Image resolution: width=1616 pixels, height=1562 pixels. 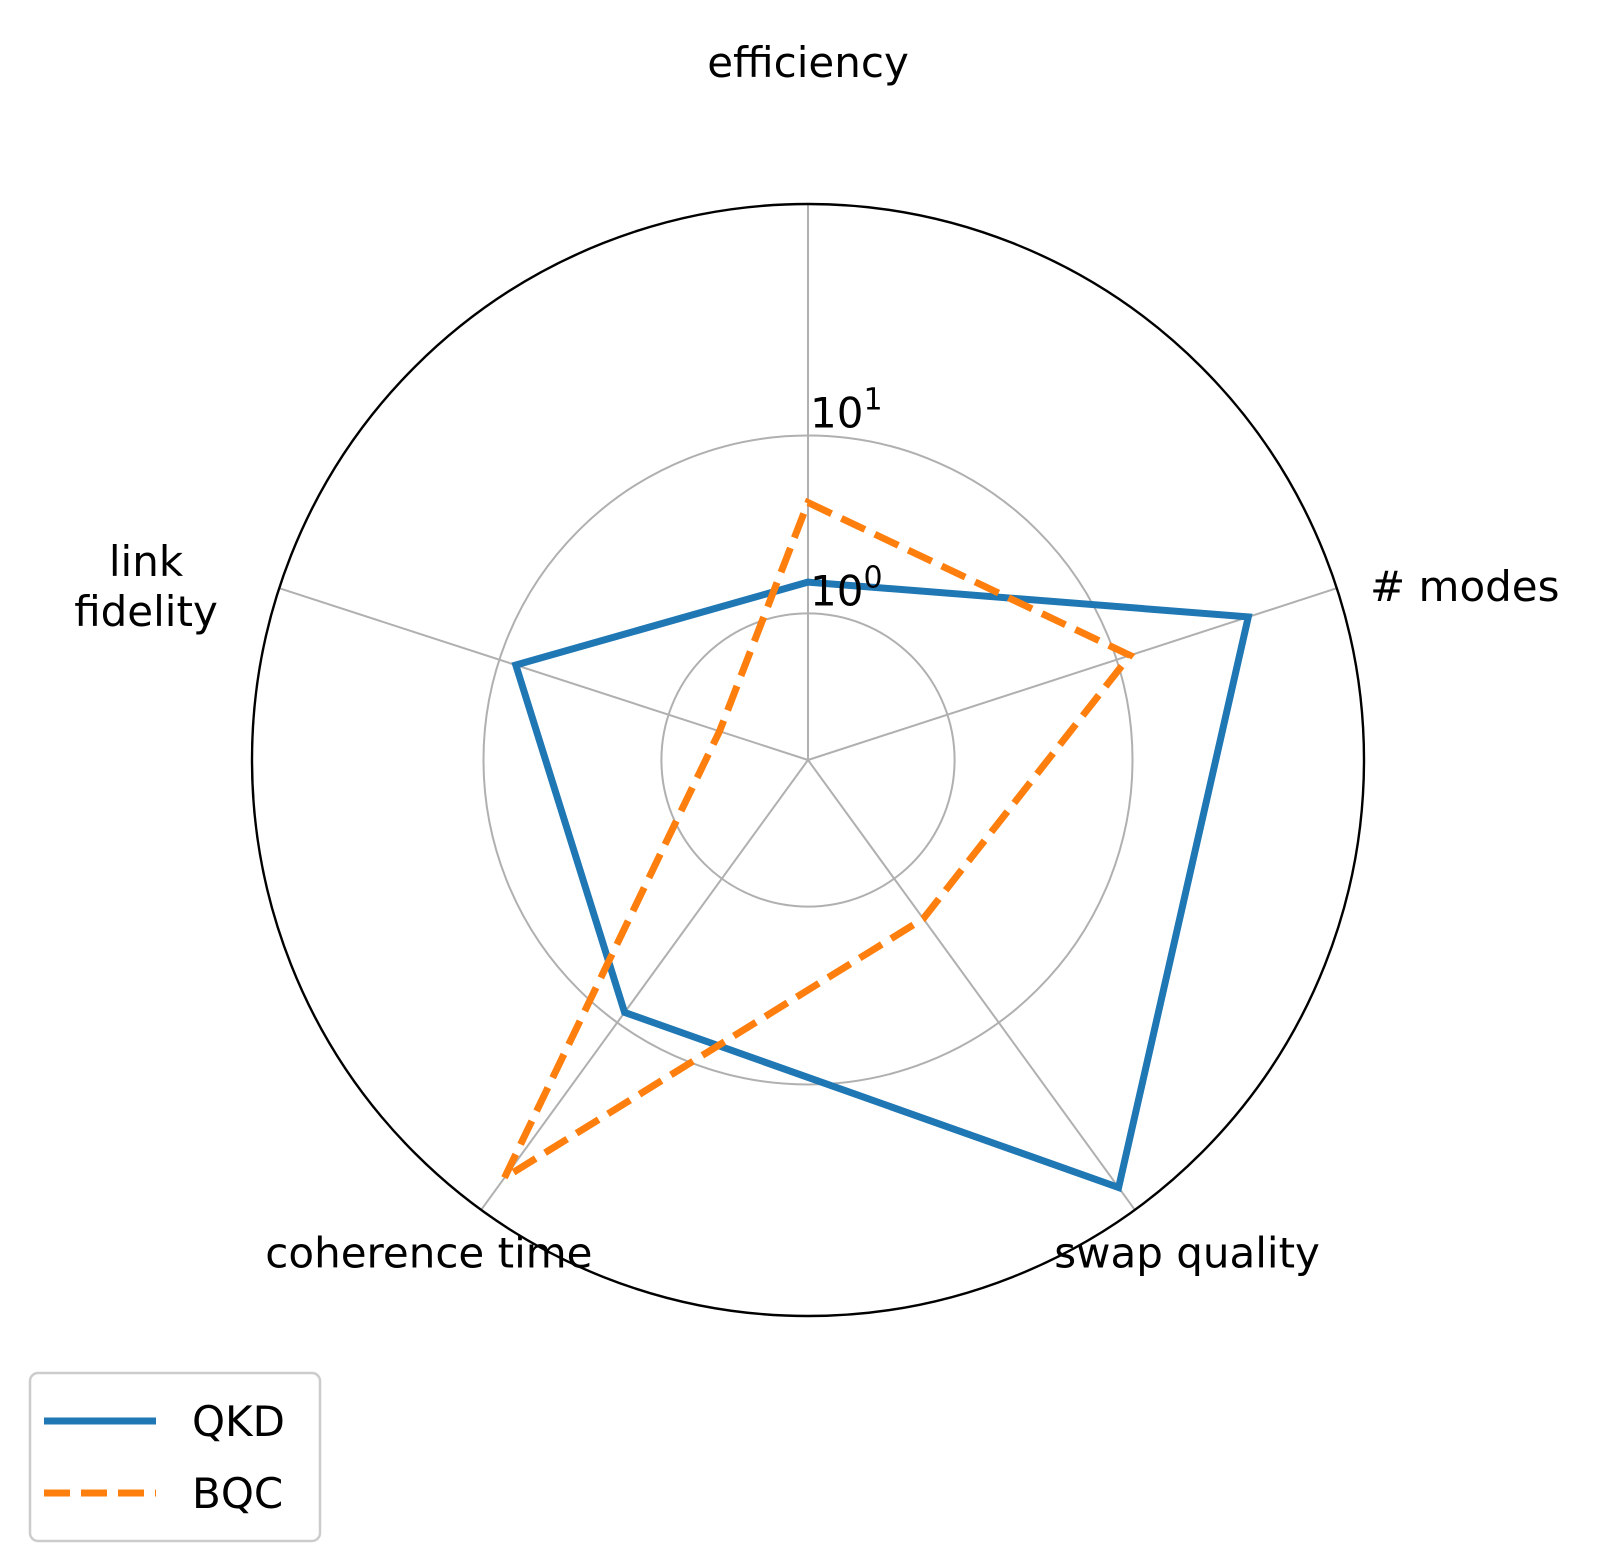 What do you see at coordinates (808, 62) in the screenshot?
I see `axis-label-1: efficiency` at bounding box center [808, 62].